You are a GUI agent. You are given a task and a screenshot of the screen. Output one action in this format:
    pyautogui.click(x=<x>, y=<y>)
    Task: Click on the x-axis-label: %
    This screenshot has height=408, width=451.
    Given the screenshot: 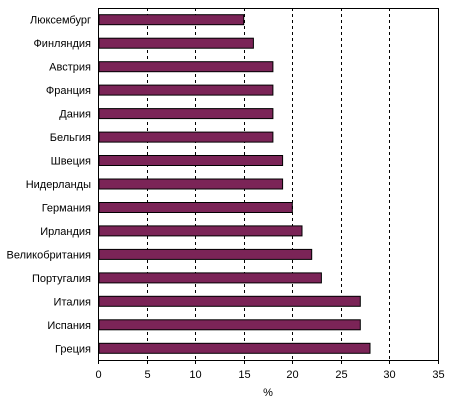 What is the action you would take?
    pyautogui.click(x=268, y=393)
    